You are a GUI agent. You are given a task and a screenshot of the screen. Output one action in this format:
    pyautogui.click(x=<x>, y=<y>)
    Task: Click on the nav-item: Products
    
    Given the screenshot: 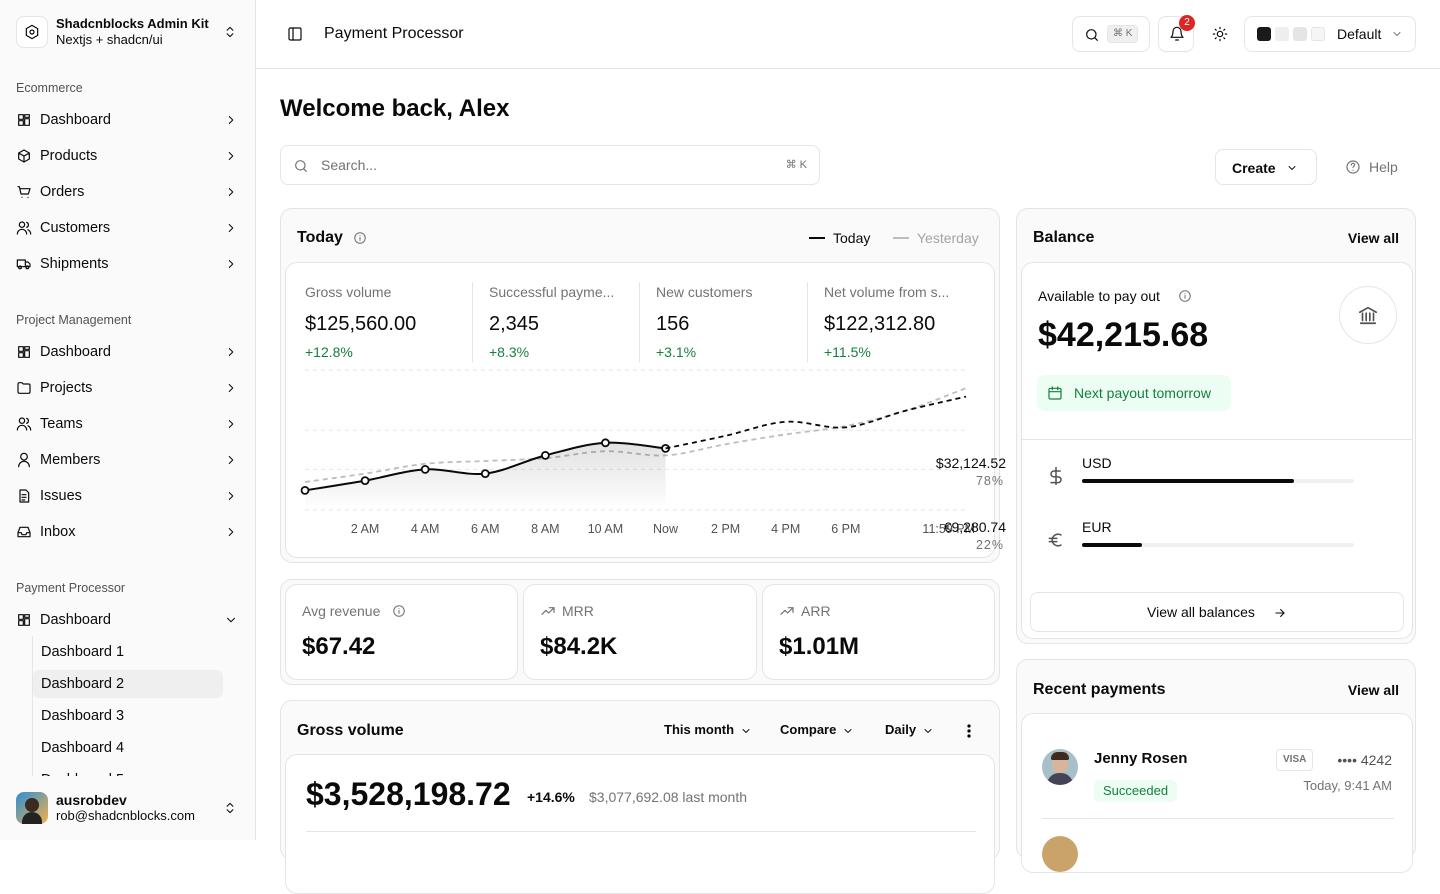 What is the action you would take?
    pyautogui.click(x=127, y=156)
    